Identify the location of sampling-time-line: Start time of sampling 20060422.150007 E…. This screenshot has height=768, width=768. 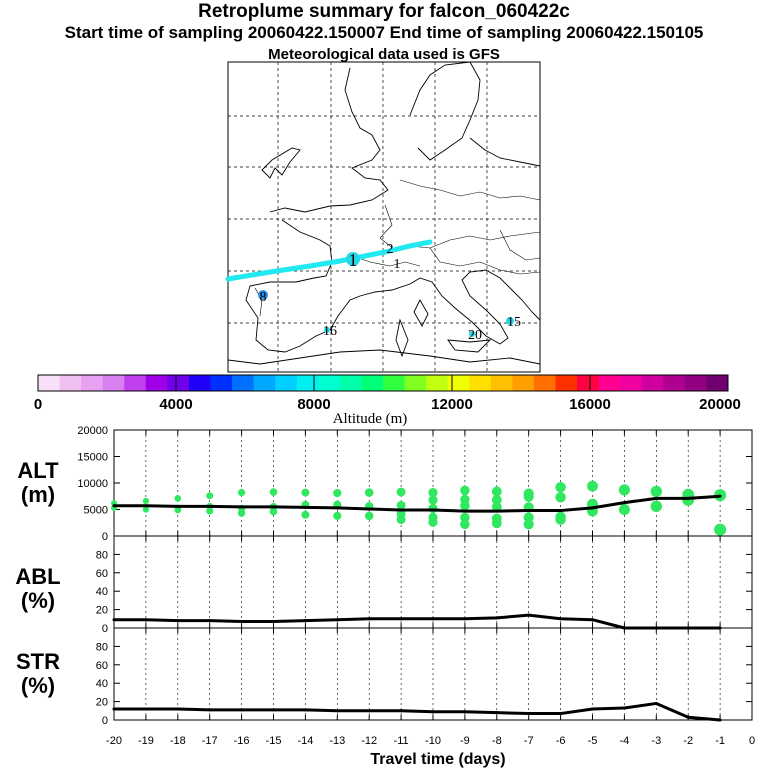
(384, 32).